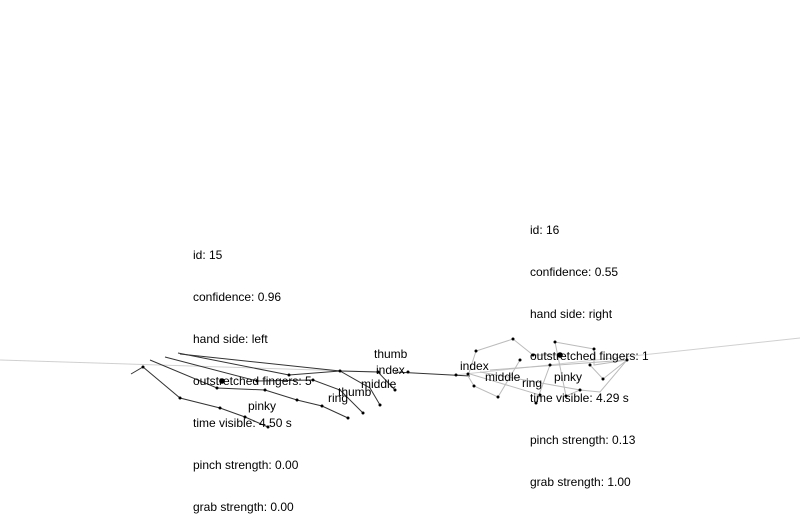 This screenshot has height=528, width=800. I want to click on left-finger-labels: thumb index middle thumb ring pinky, so click(328, 380).